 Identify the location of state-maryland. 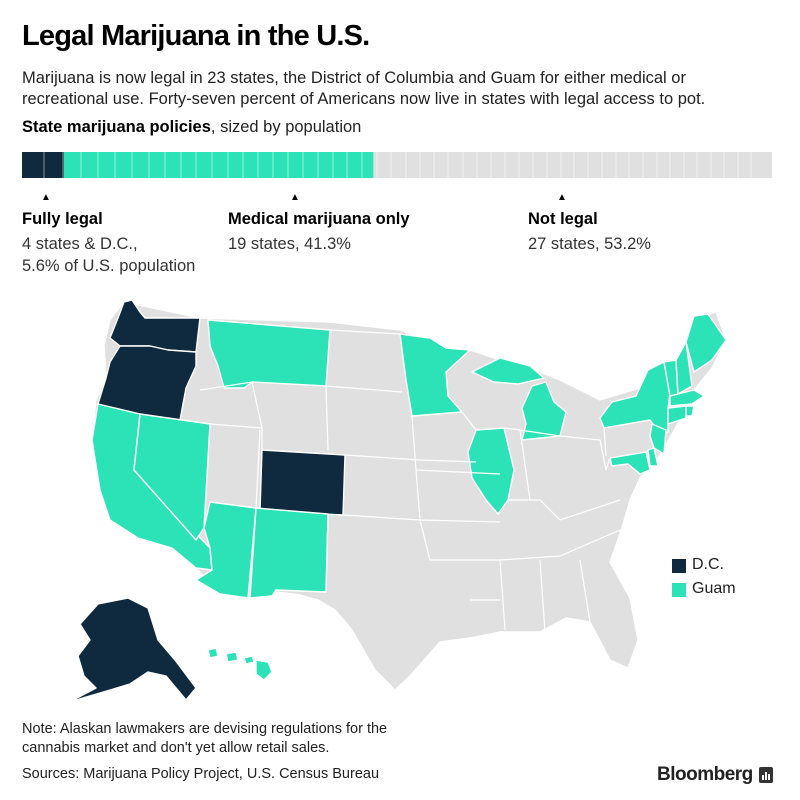
(630, 463).